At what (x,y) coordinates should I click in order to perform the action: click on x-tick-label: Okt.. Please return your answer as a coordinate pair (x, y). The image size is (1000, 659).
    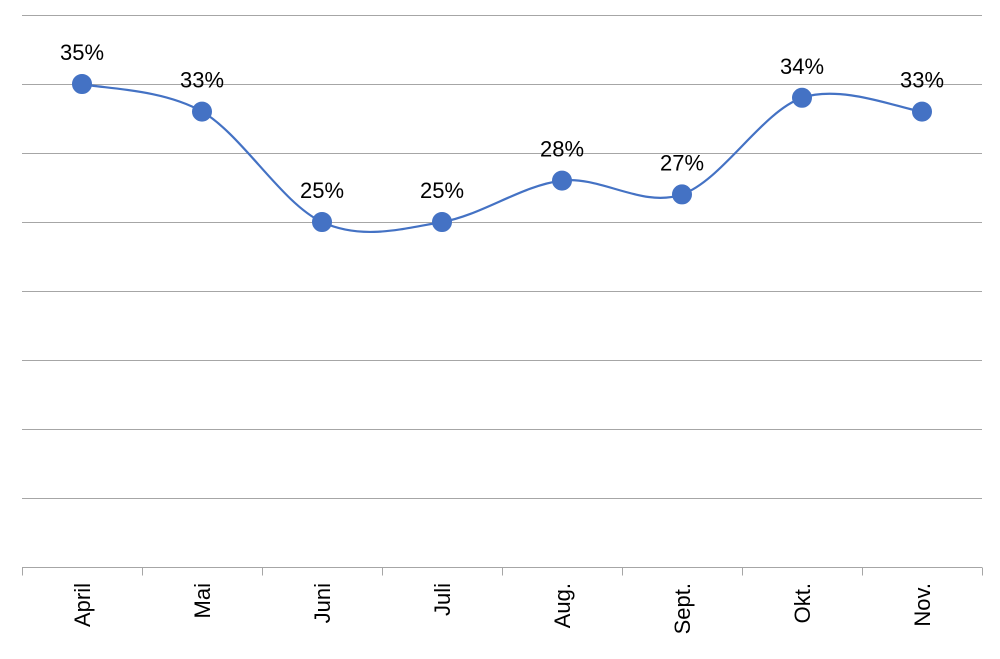
    Looking at the image, I should click on (802, 603).